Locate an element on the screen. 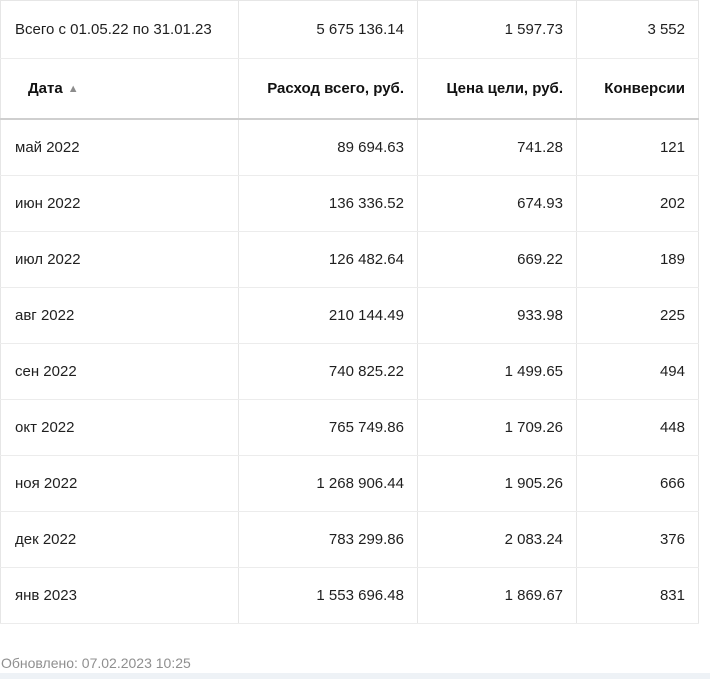  row-date: окт 2022 is located at coordinates (119, 427).